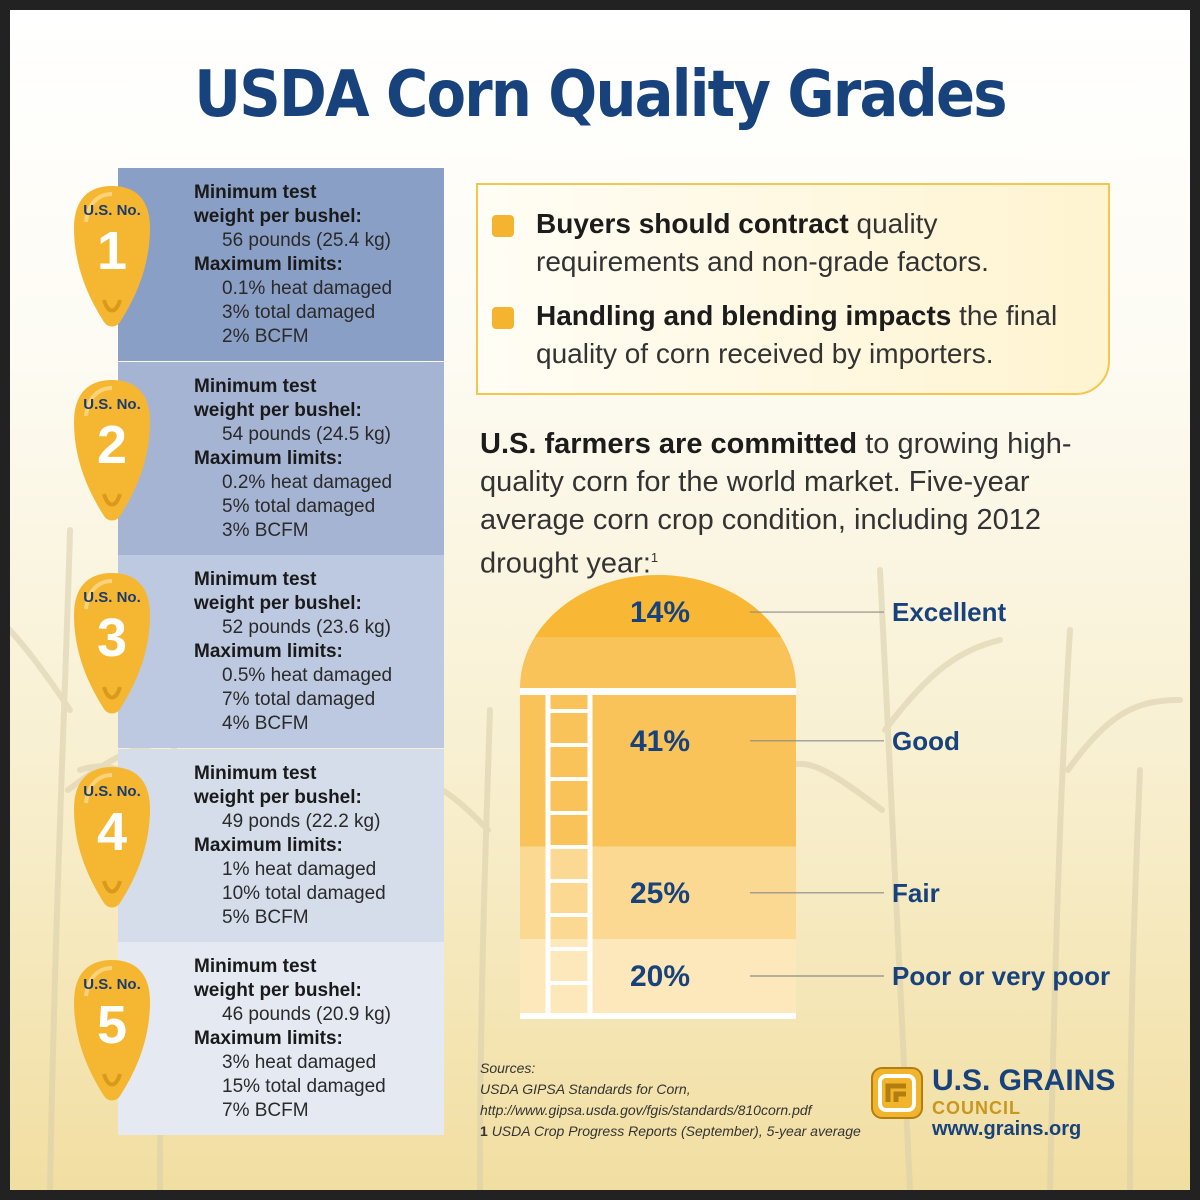  I want to click on grade-number: 3, so click(112, 638).